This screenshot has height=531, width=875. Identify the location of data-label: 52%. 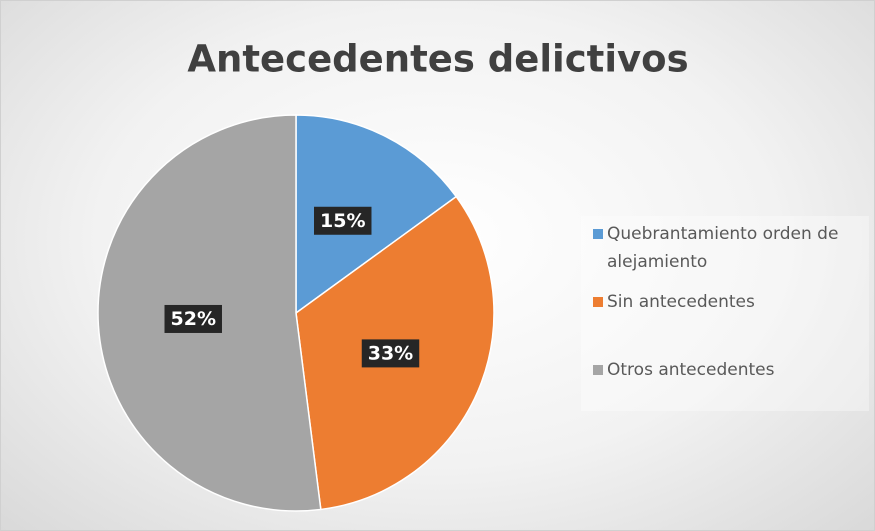
(193, 318).